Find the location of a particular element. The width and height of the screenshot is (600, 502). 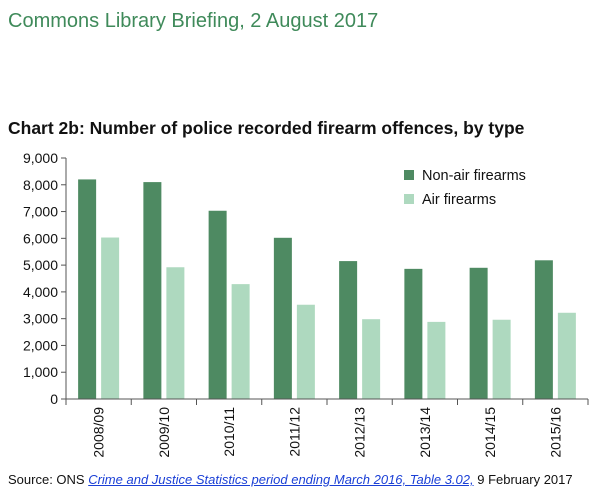

y-tick-label: 4,000 is located at coordinates (40, 292).